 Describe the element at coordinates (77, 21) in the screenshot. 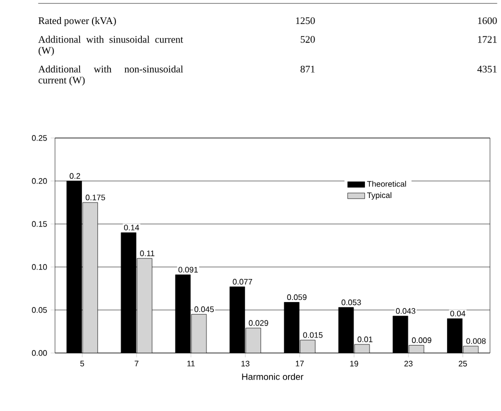

I see `text: Rated power (kVA)` at that location.